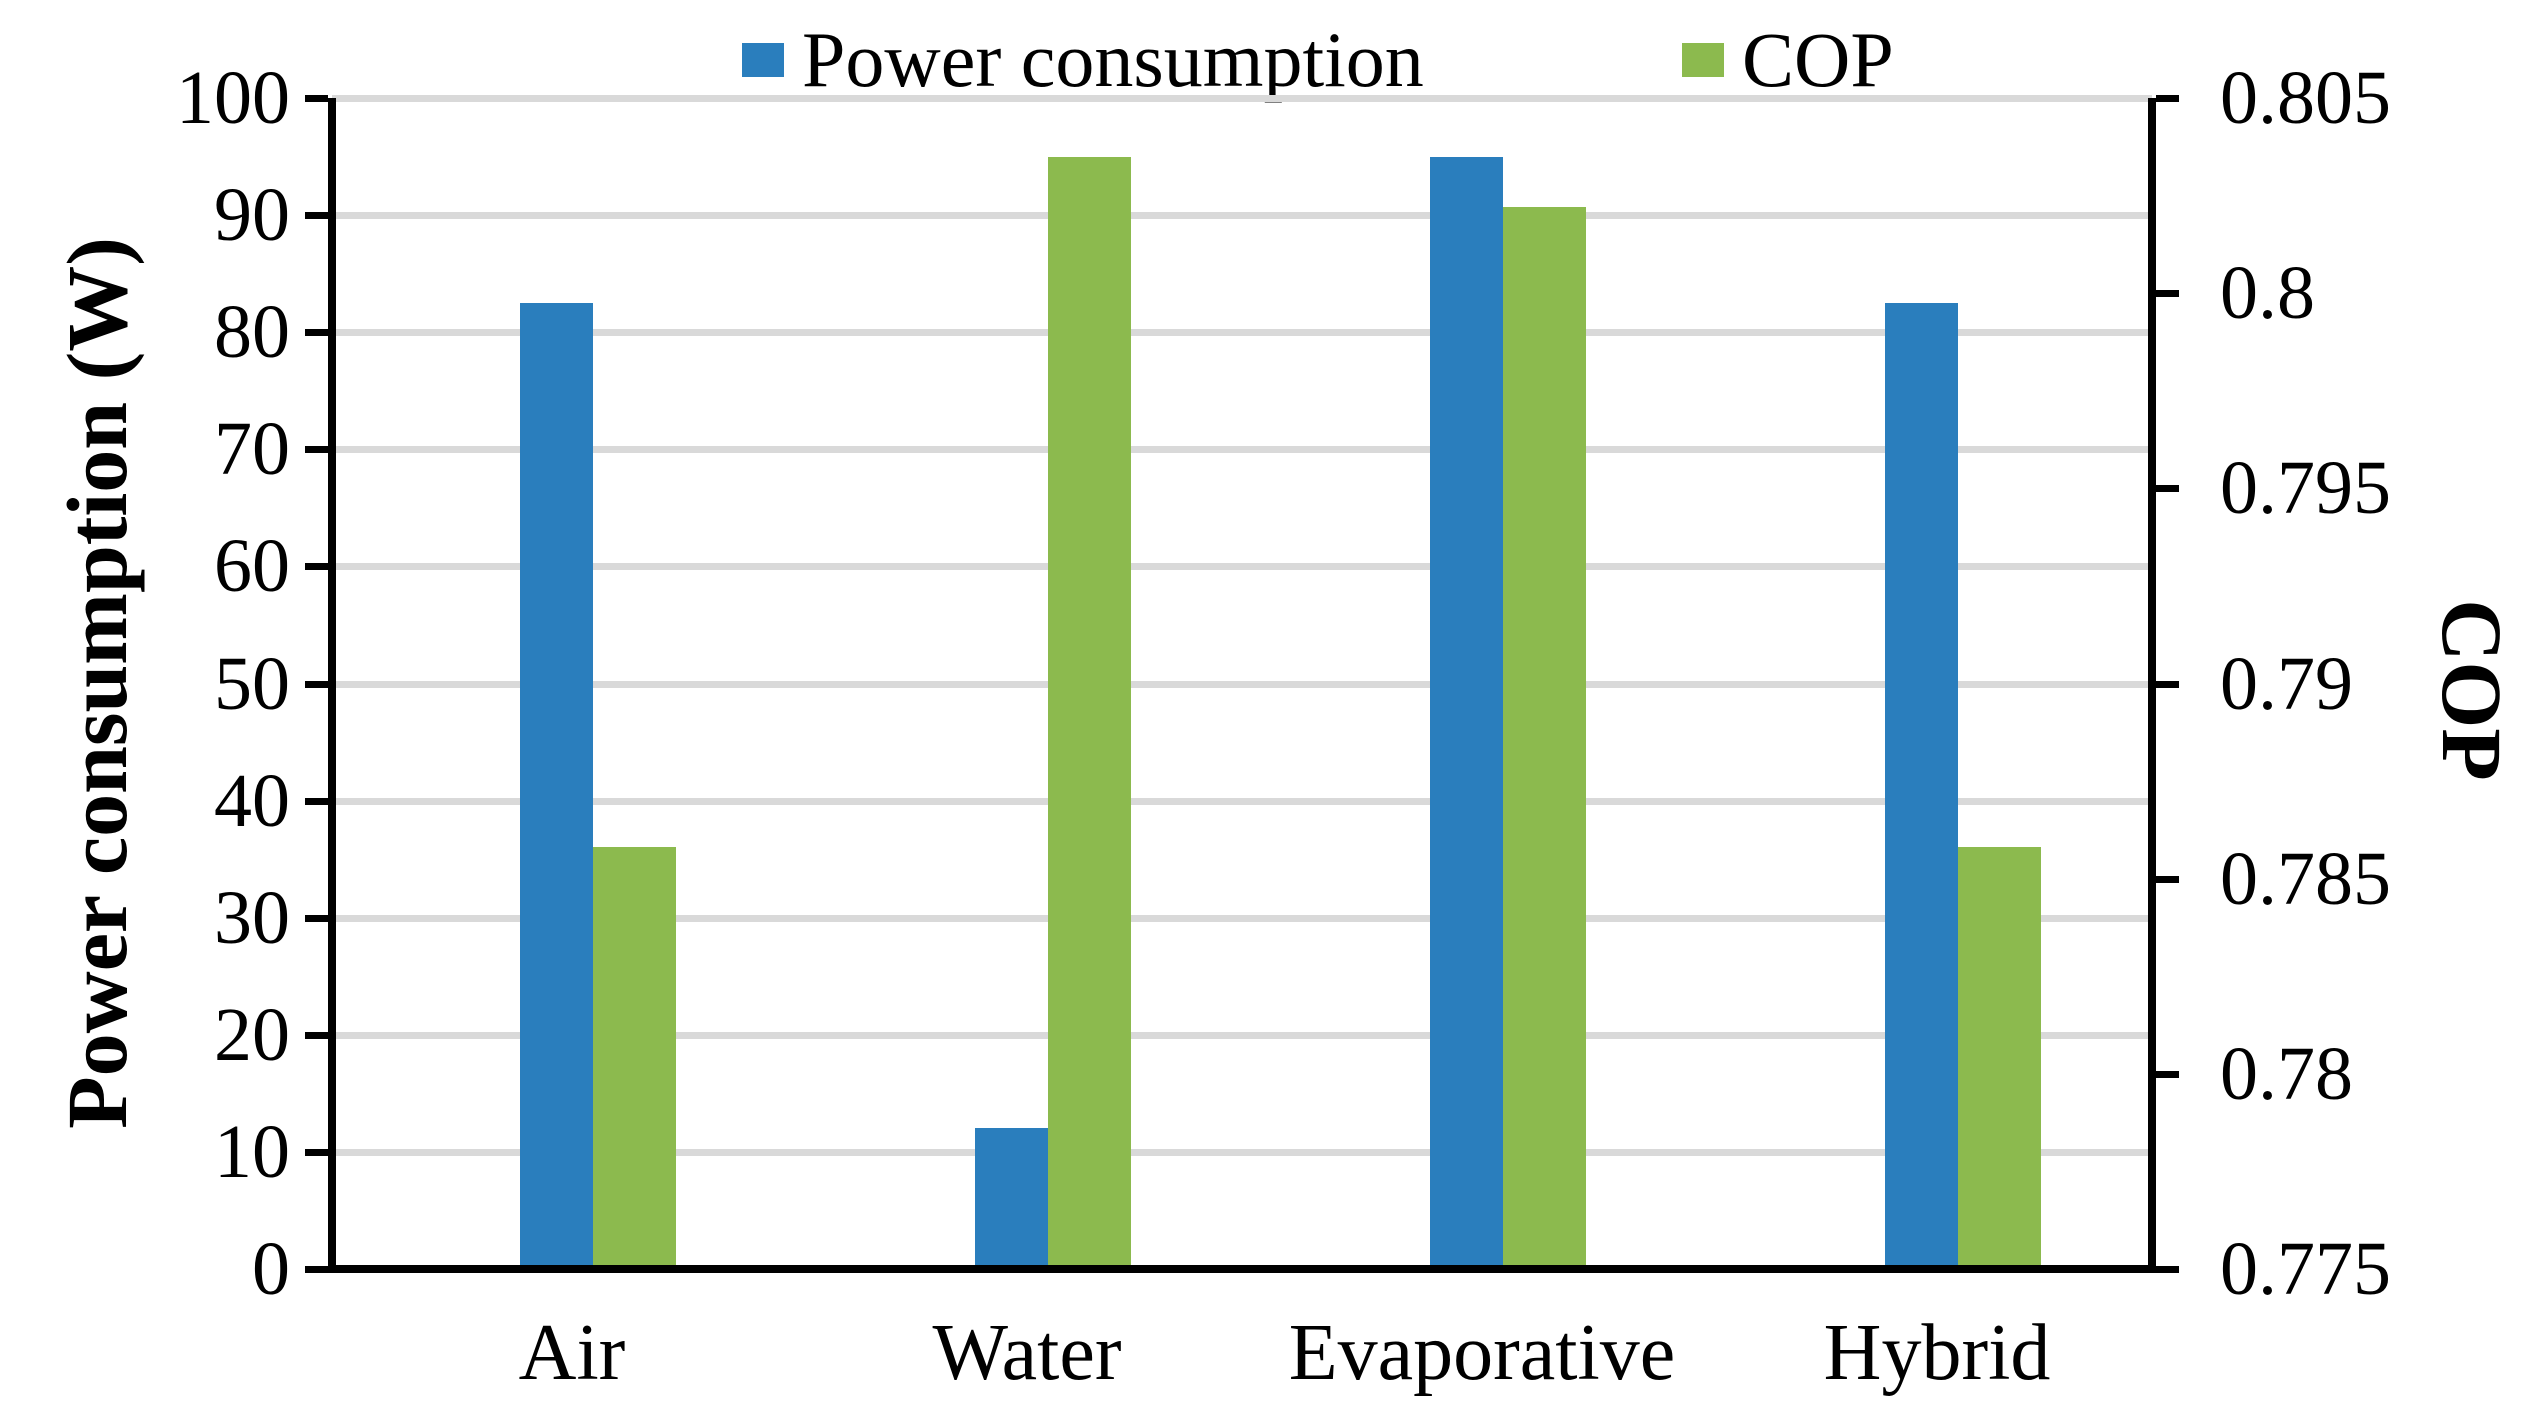  I want to click on y-left-tick-label: 10, so click(252, 1152).